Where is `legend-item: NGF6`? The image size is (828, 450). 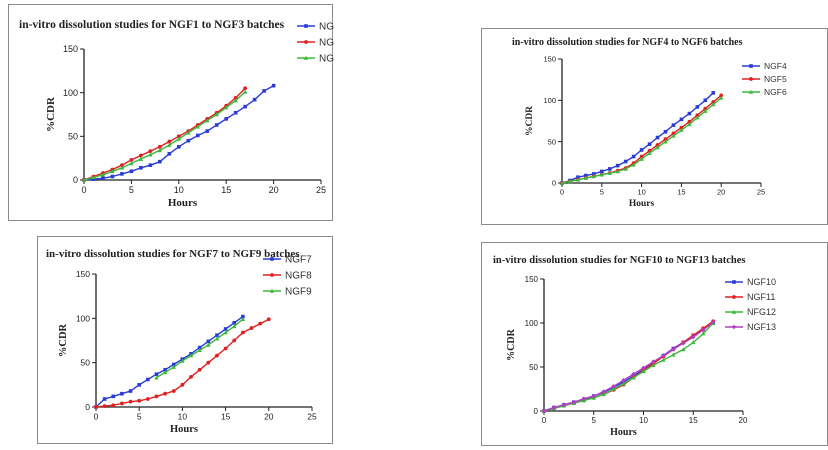 legend-item: NGF6 is located at coordinates (764, 92).